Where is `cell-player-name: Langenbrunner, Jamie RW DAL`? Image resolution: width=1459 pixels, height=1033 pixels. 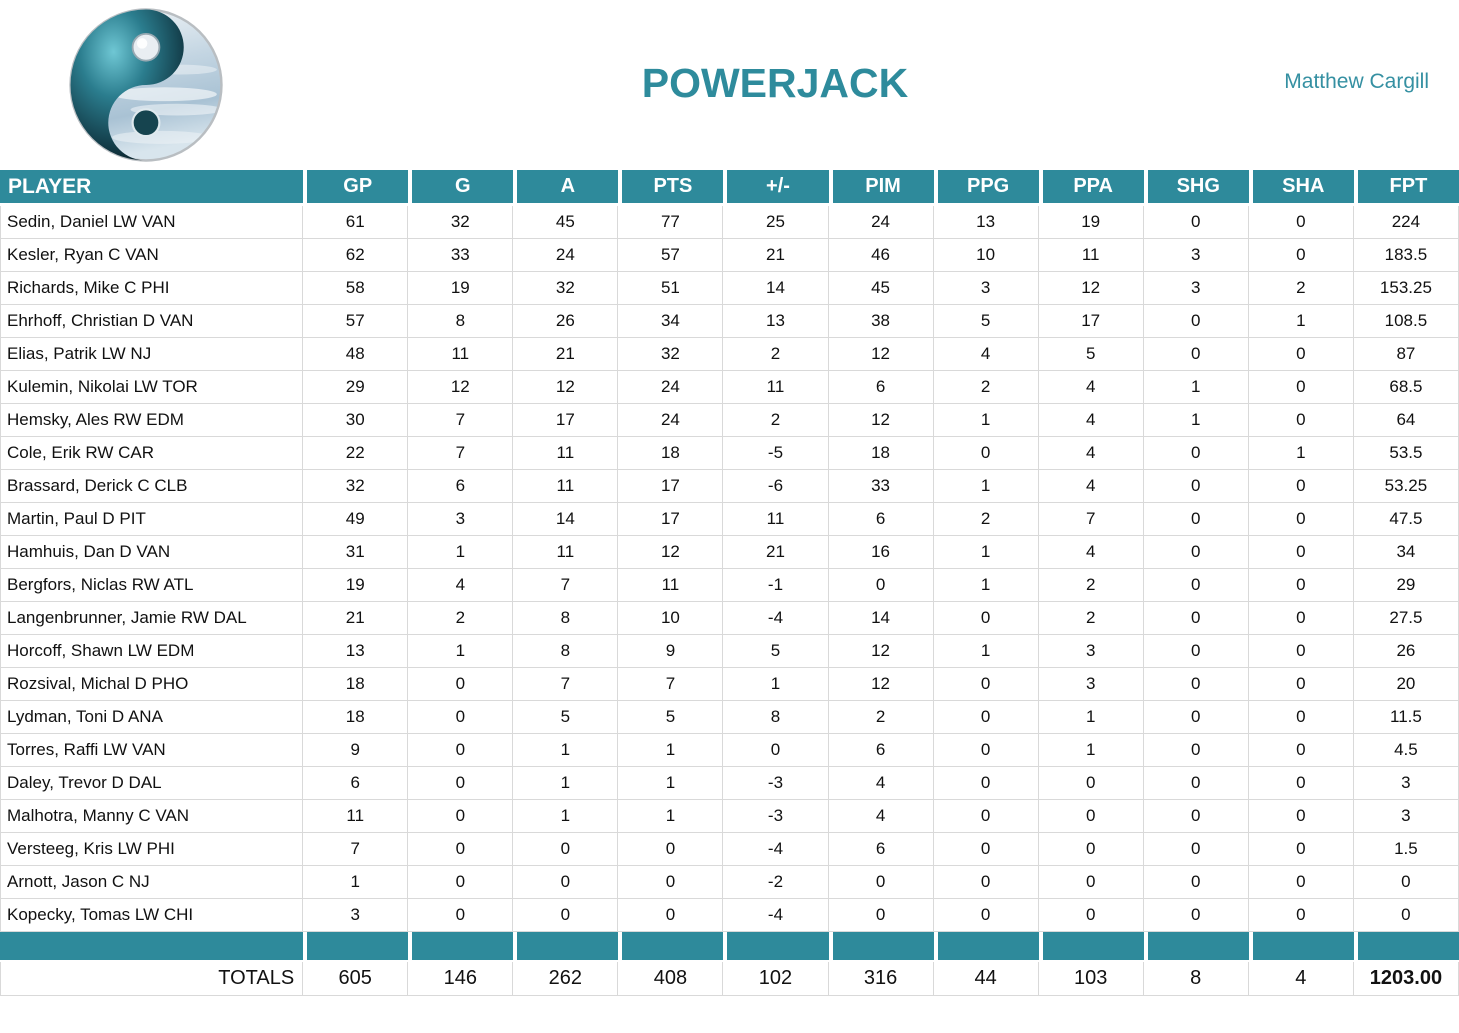 cell-player-name: Langenbrunner, Jamie RW DAL is located at coordinates (152, 618).